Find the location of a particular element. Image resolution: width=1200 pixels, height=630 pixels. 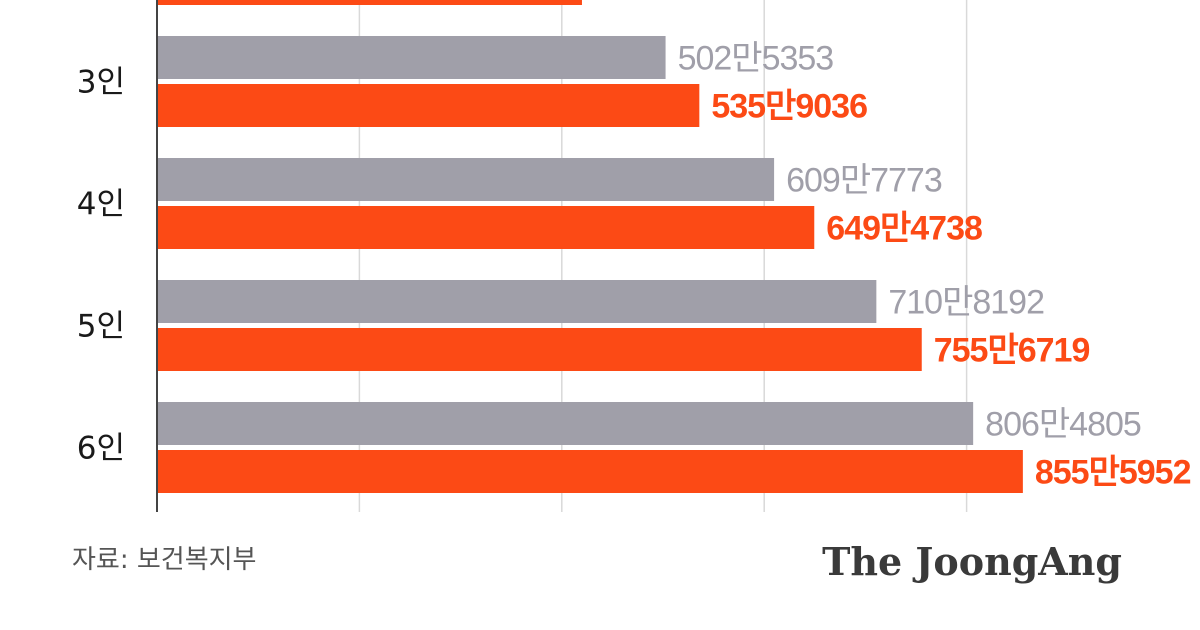

value-label-orange: 649만4738 is located at coordinates (904, 229).